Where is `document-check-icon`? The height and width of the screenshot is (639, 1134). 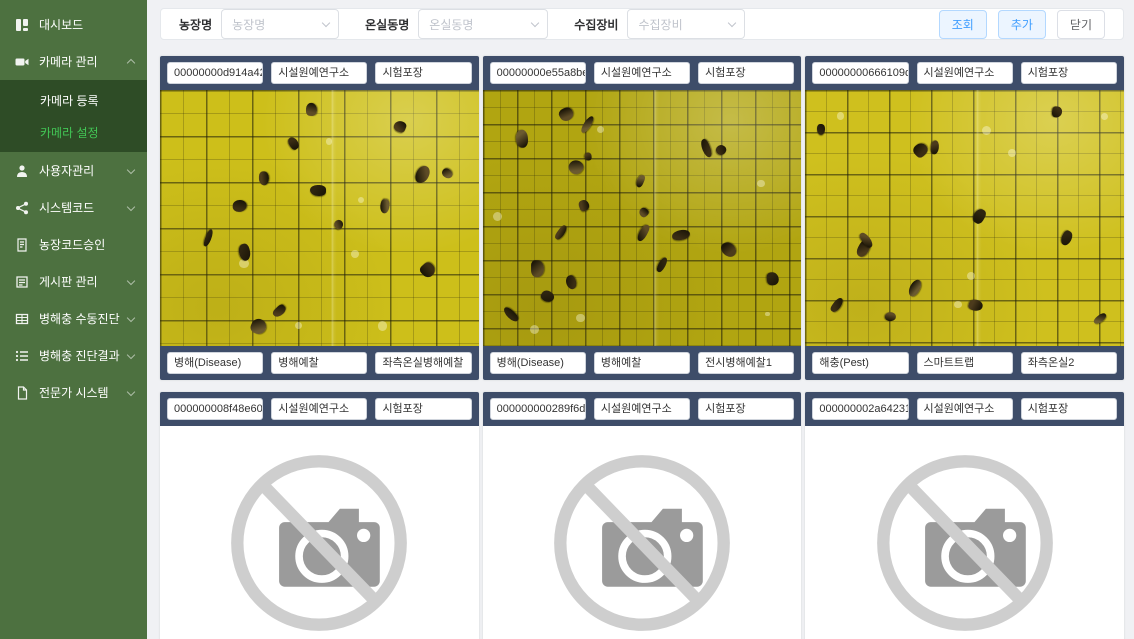 document-check-icon is located at coordinates (21, 244).